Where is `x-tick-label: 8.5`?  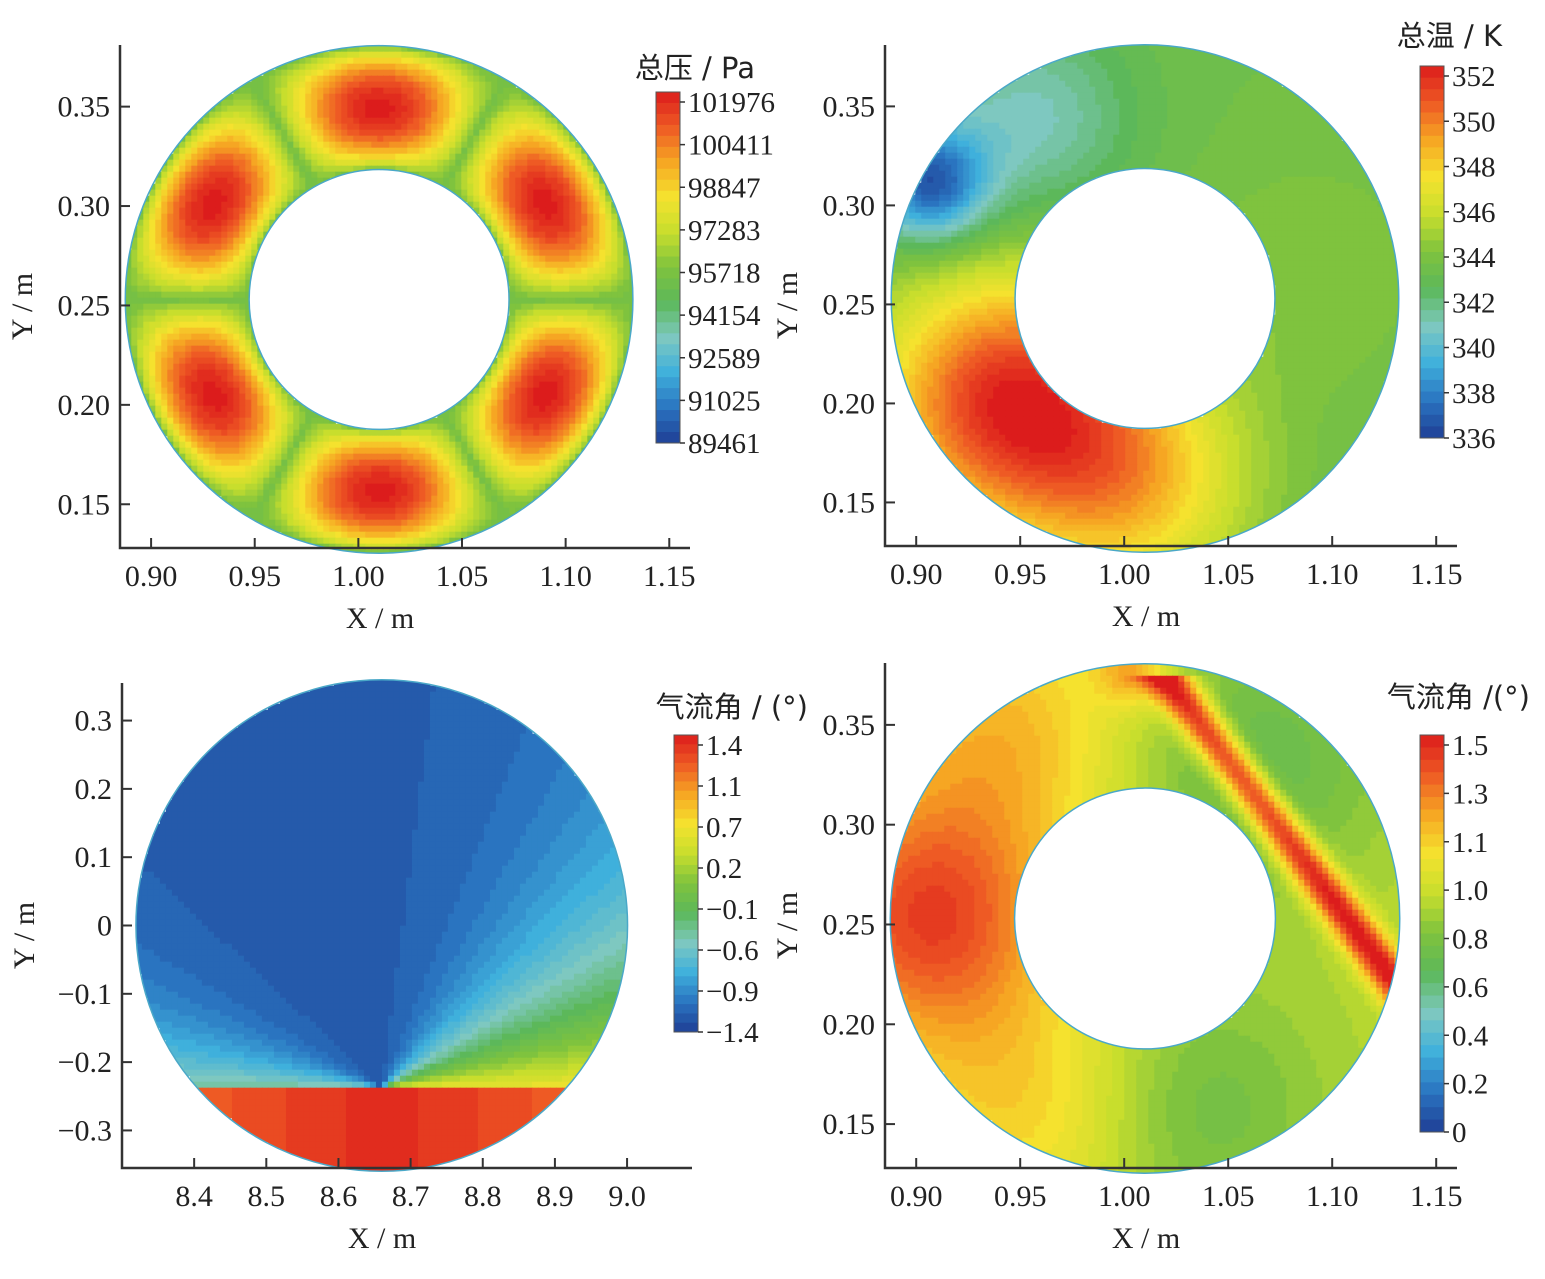
x-tick-label: 8.5 is located at coordinates (267, 1196).